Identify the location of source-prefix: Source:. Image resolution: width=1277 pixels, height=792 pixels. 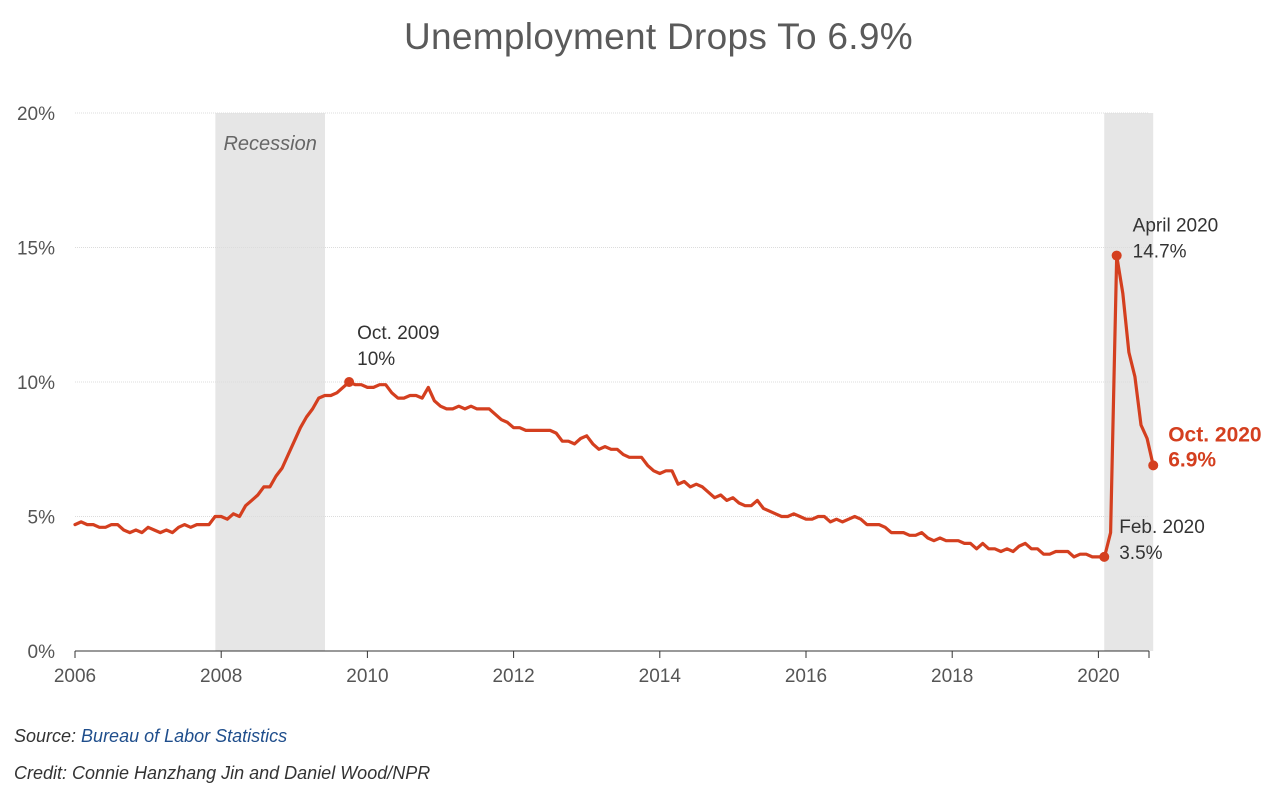
(48, 736).